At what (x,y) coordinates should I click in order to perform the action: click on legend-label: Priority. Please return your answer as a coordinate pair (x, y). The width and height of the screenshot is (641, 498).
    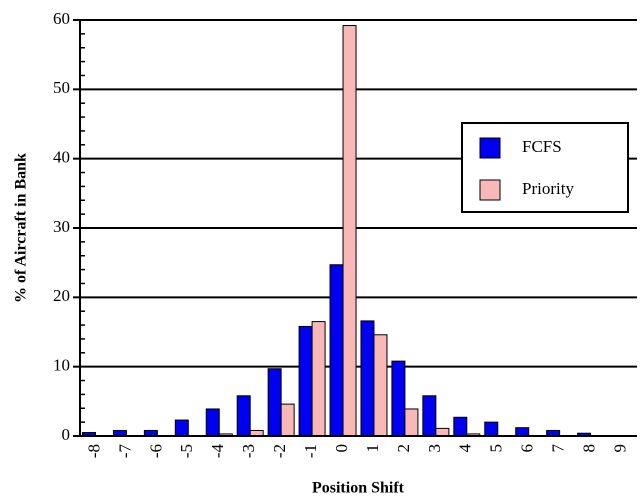
    Looking at the image, I should click on (548, 188).